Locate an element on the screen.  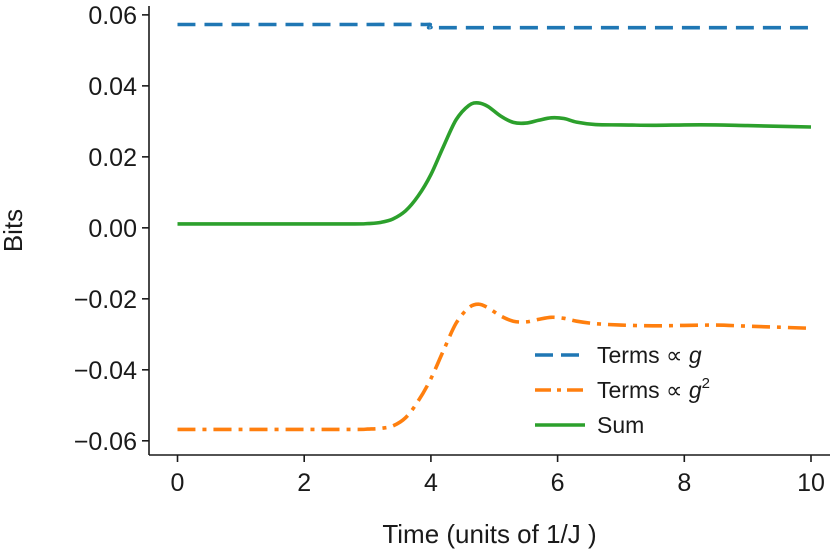
legend-label-2: Terms ∝ g2 is located at coordinates (653, 389).